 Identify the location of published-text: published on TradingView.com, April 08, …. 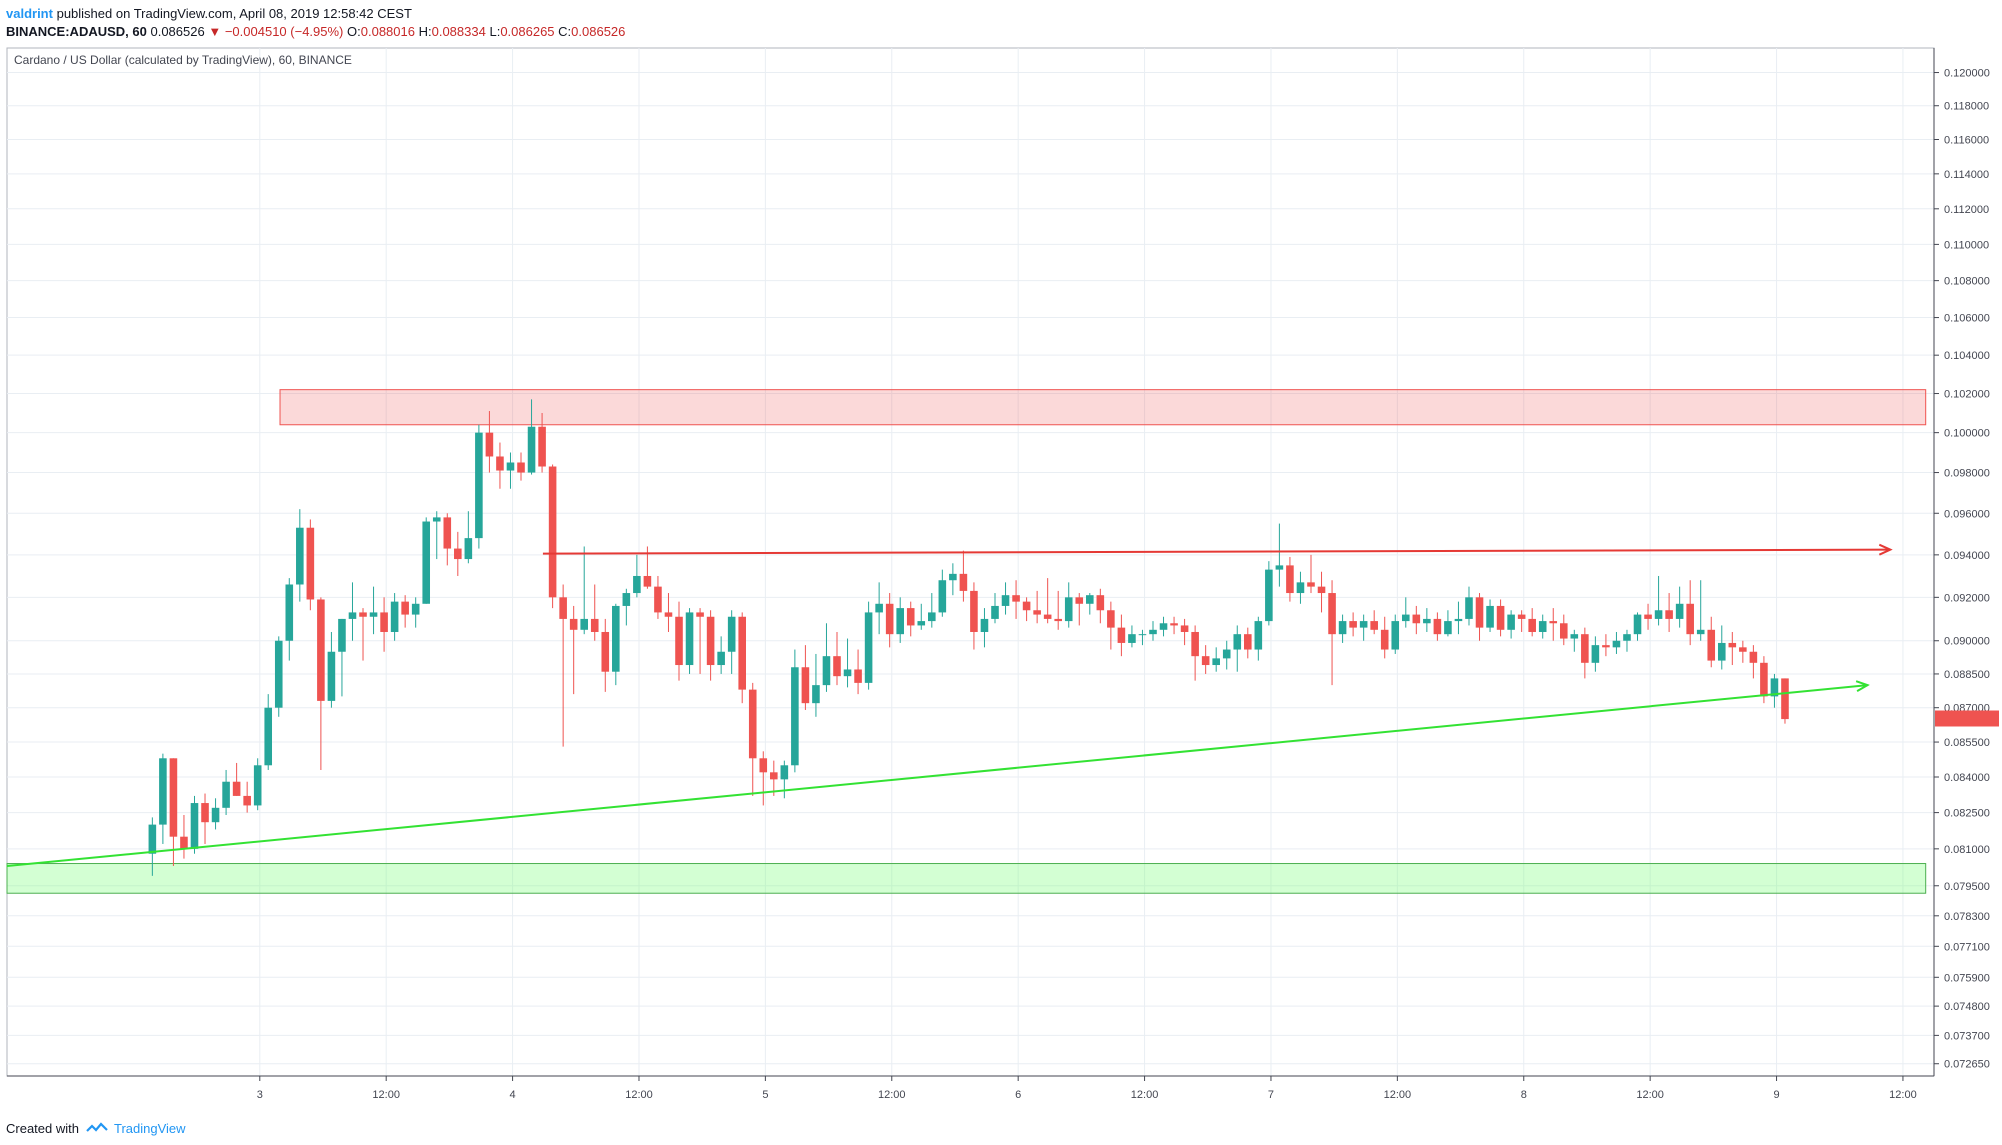
(234, 13).